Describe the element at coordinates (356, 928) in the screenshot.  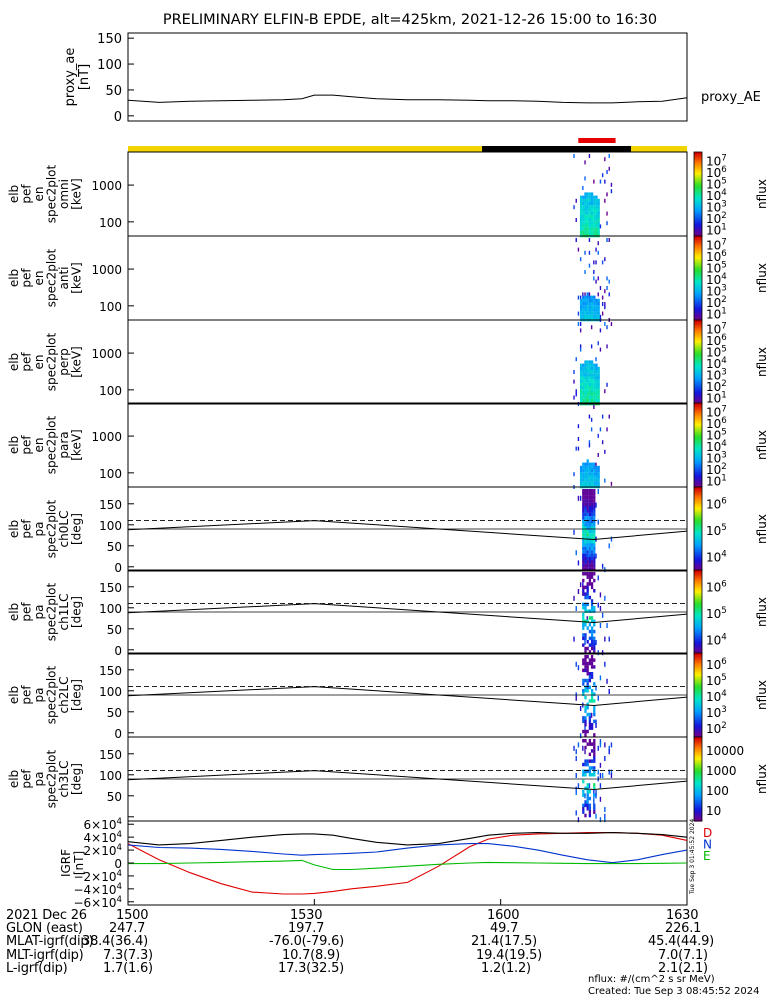
I see `orbit-row-glon: GLON (east) 247.7 197.7 49.7 226.1` at that location.